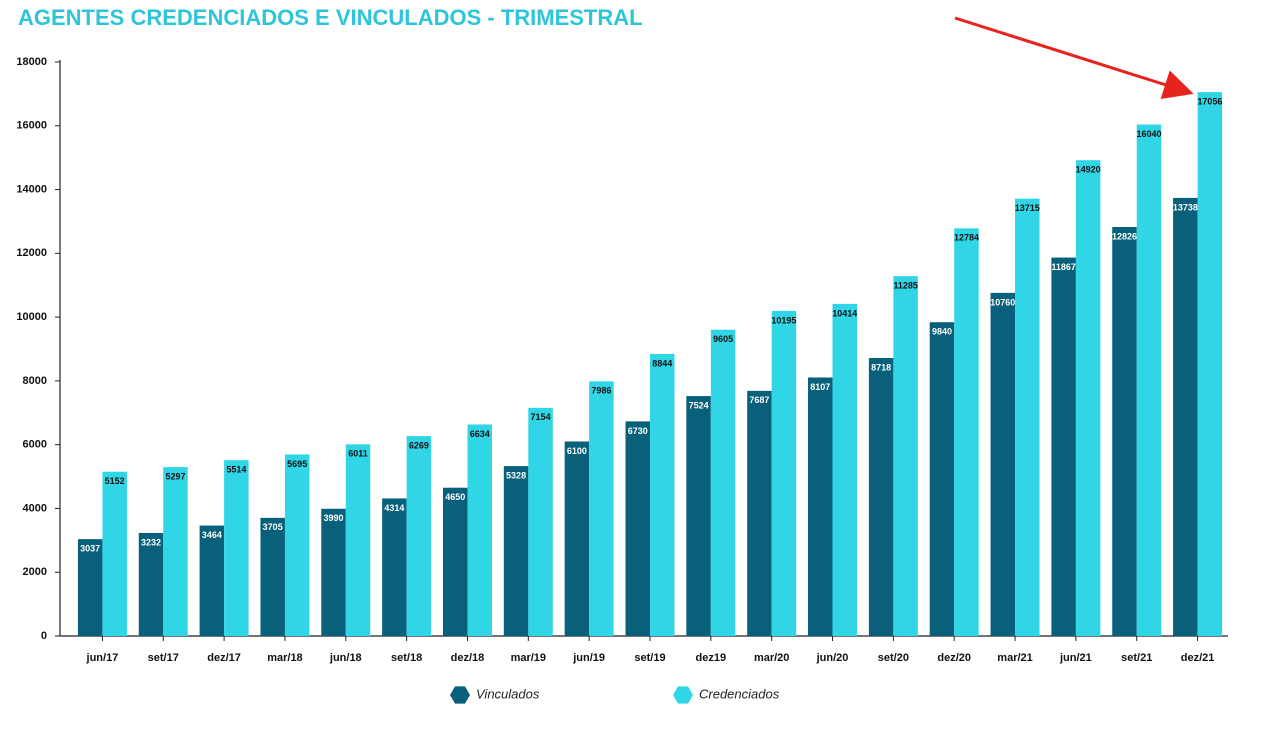  What do you see at coordinates (1148, 134) in the screenshot?
I see `value-label: 16040` at bounding box center [1148, 134].